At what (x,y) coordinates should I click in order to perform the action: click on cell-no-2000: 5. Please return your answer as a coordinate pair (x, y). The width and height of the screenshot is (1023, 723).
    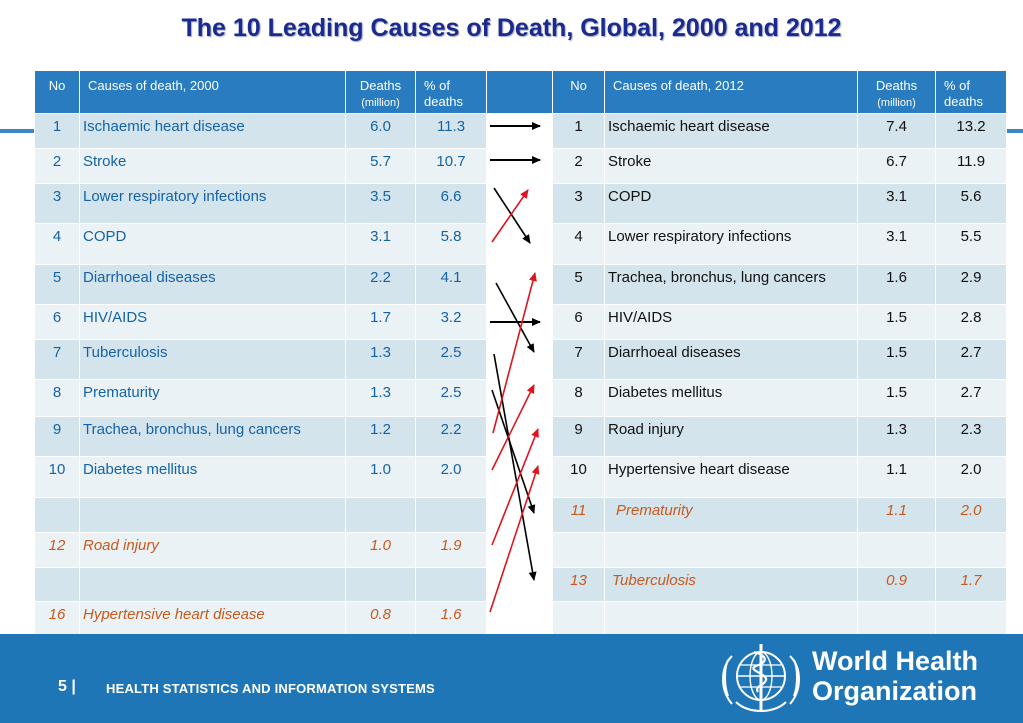
    Looking at the image, I should click on (57, 285).